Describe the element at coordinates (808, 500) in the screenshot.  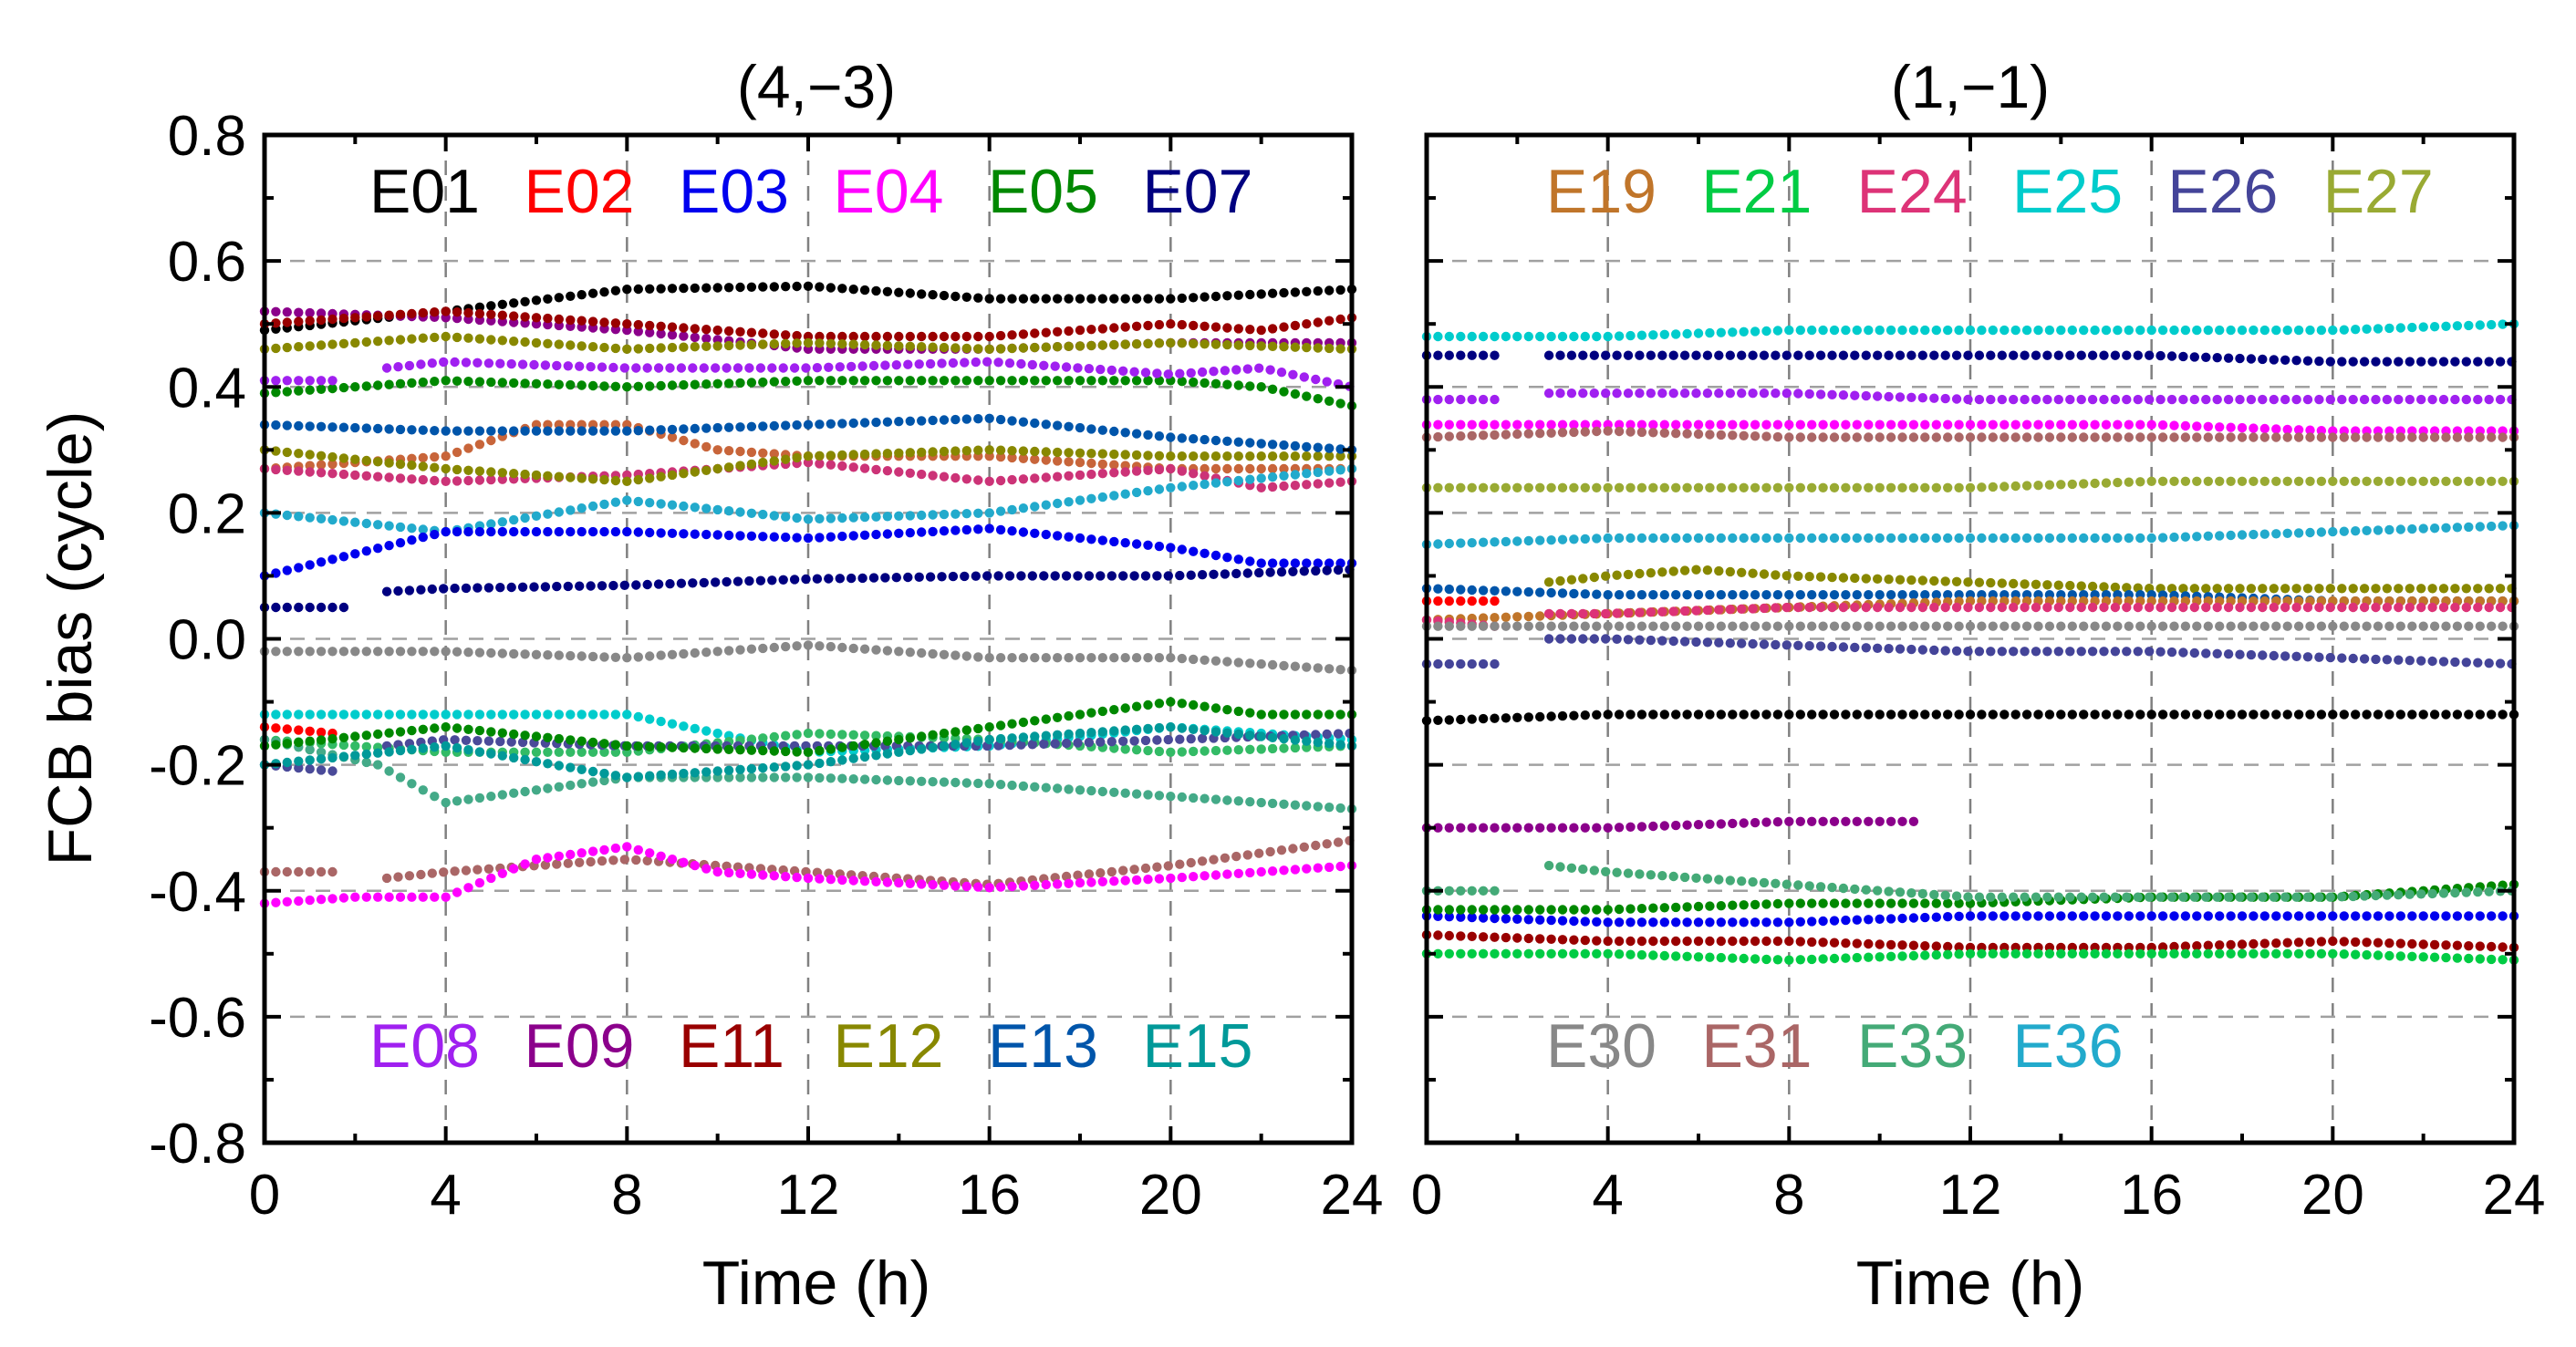
I see `series-unlabeled` at that location.